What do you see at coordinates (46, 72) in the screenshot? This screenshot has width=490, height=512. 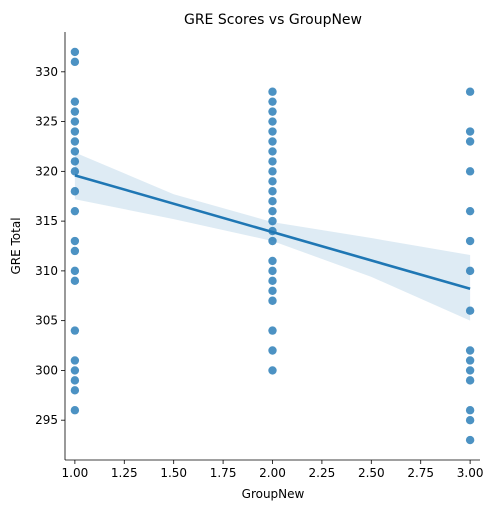 I see `y-tick-label: 330` at bounding box center [46, 72].